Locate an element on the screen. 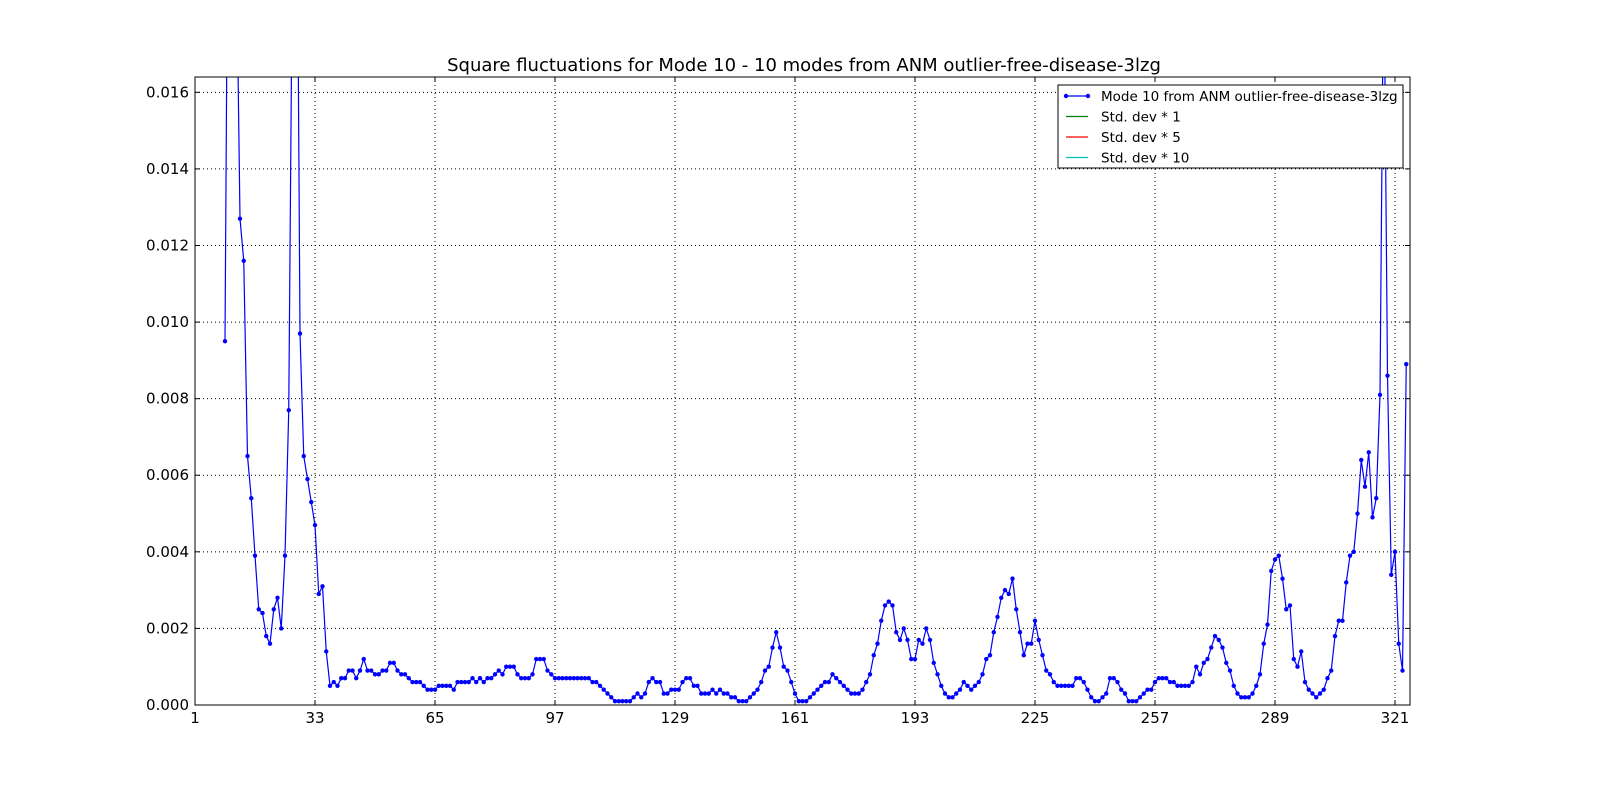 This screenshot has height=804, width=1600. x-tick-label: 225 is located at coordinates (1035, 718).